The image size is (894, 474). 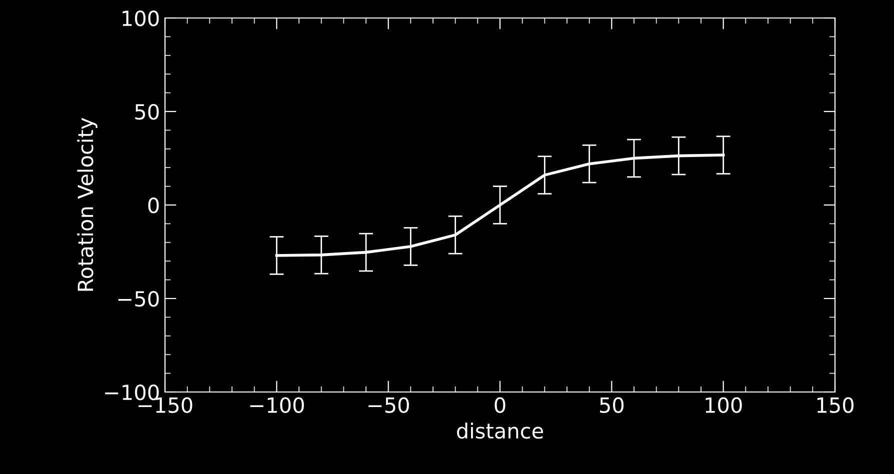 What do you see at coordinates (388, 405) in the screenshot?
I see `x-tick-label: −50` at bounding box center [388, 405].